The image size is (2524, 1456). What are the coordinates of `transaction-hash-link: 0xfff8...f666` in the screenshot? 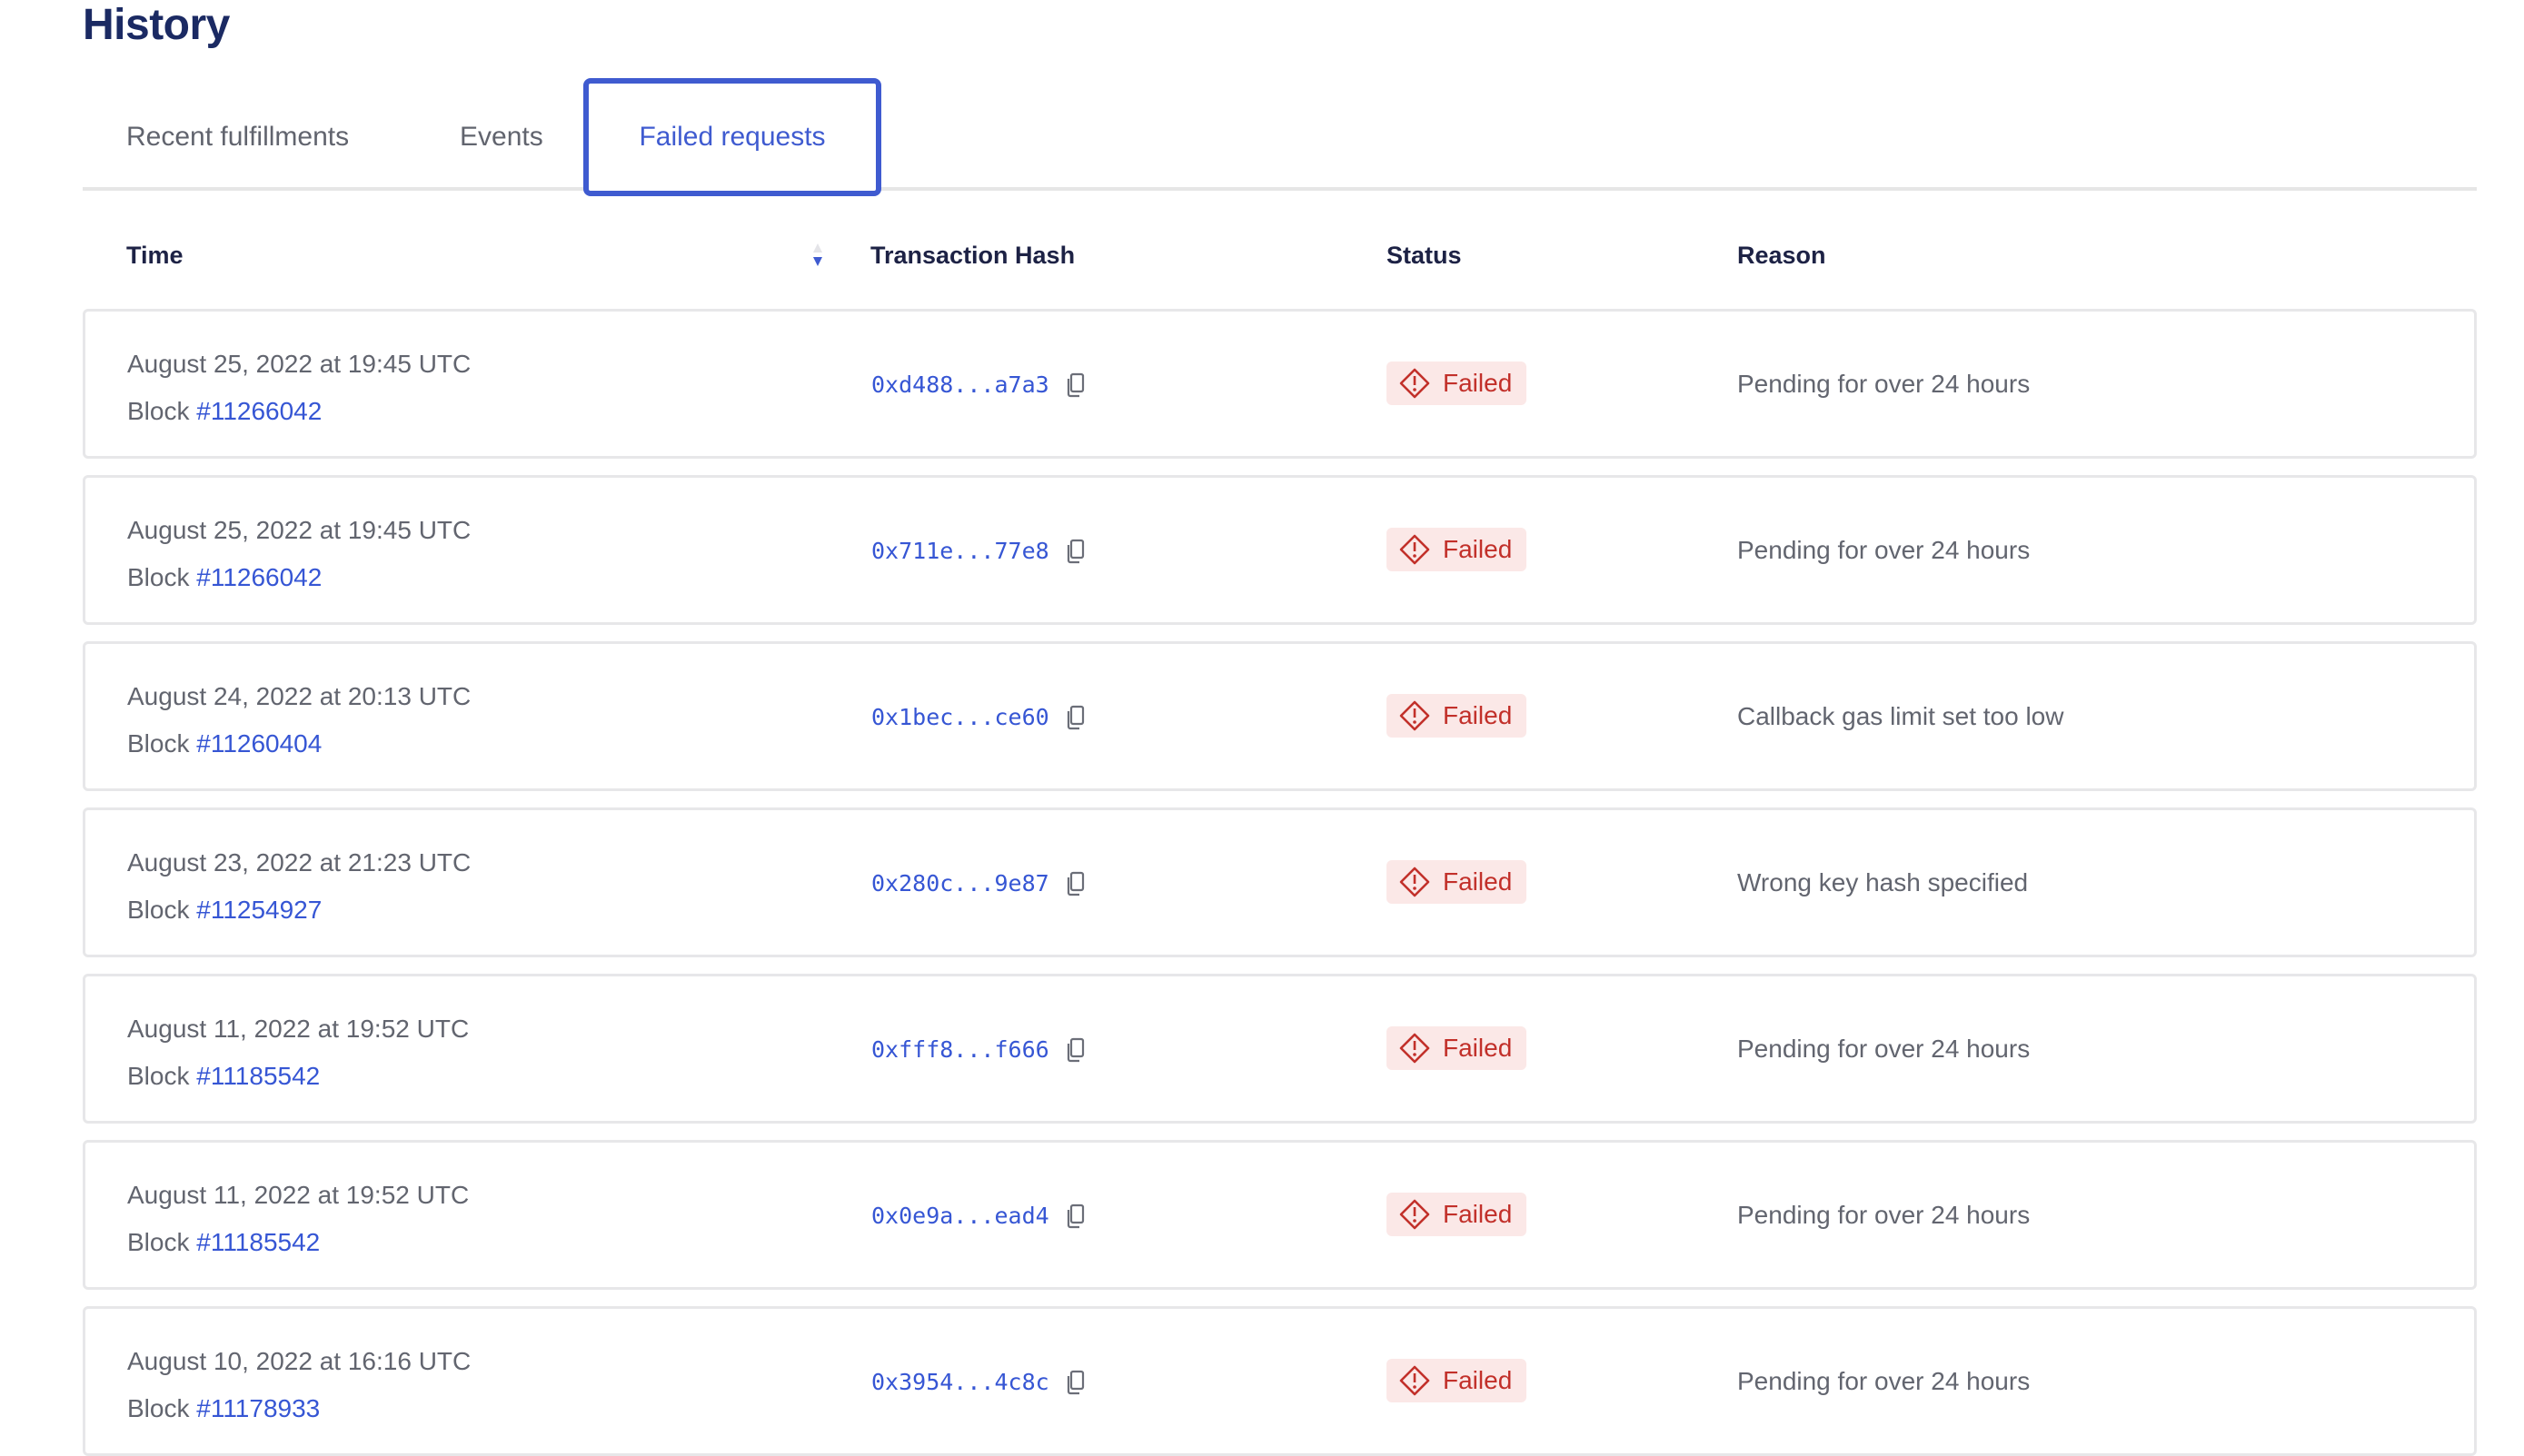 It's located at (960, 1050).